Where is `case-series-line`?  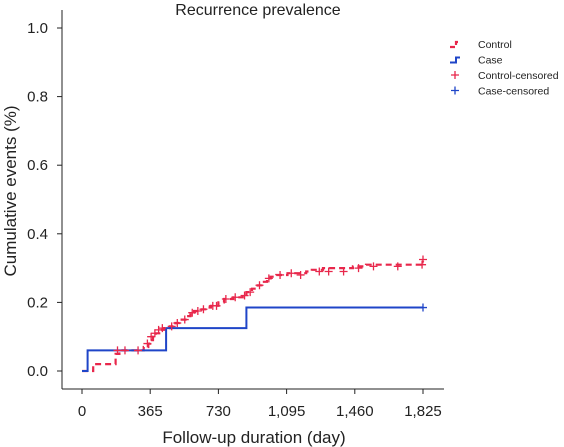
case-series-line is located at coordinates (252, 339).